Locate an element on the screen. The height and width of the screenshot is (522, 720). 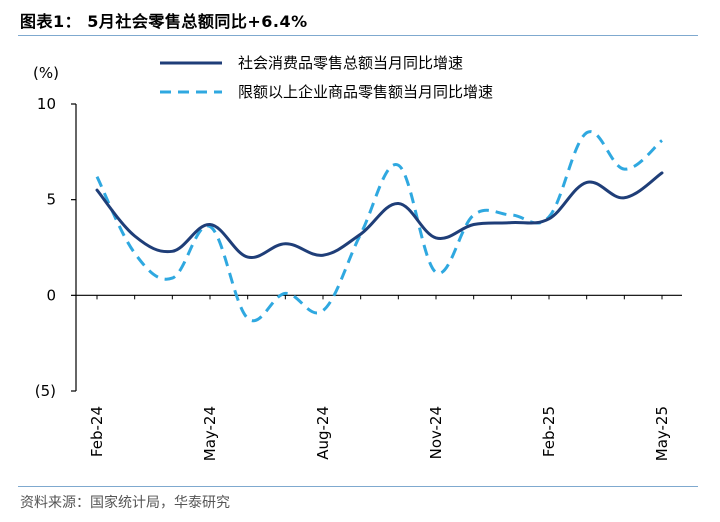
x-tick-label: Feb-25 is located at coordinates (549, 431).